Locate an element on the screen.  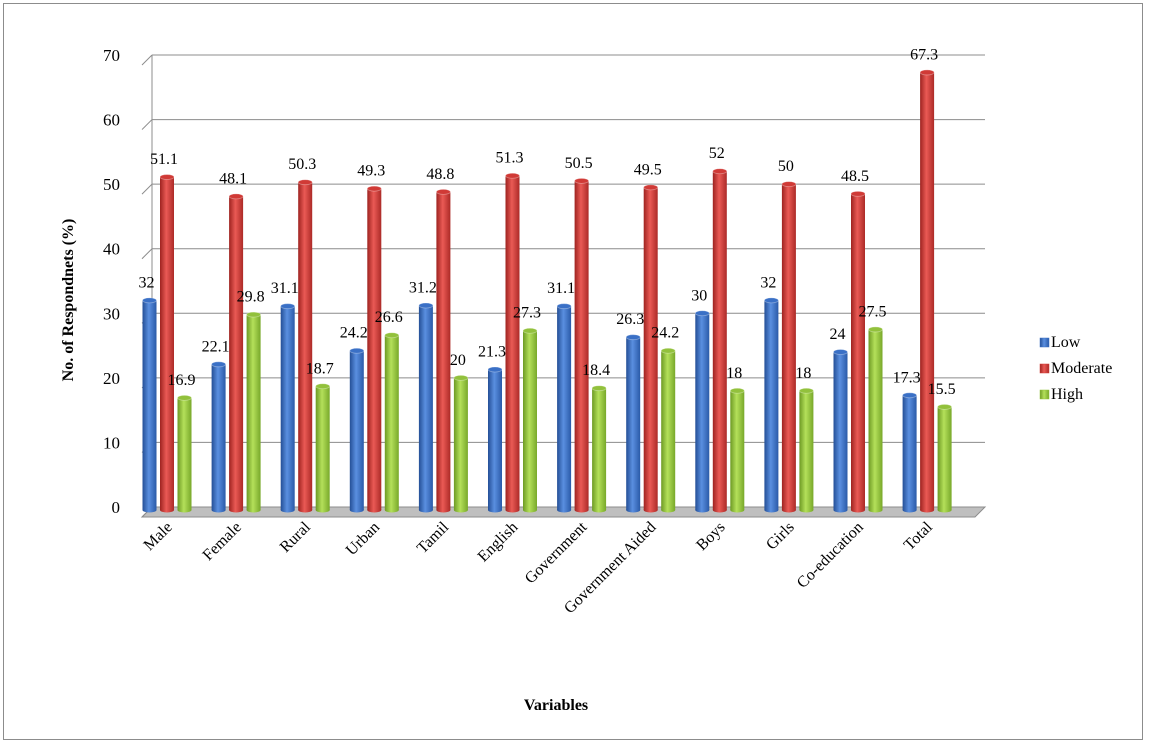
bar-high-male is located at coordinates (184, 453).